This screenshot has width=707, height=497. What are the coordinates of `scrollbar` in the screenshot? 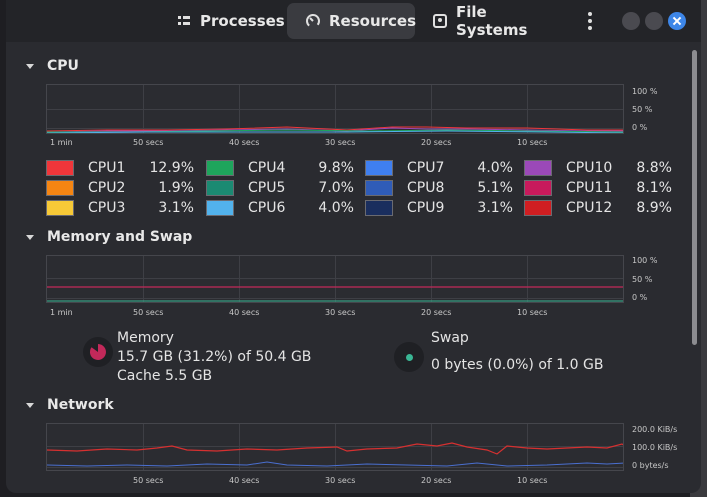 It's located at (694, 197).